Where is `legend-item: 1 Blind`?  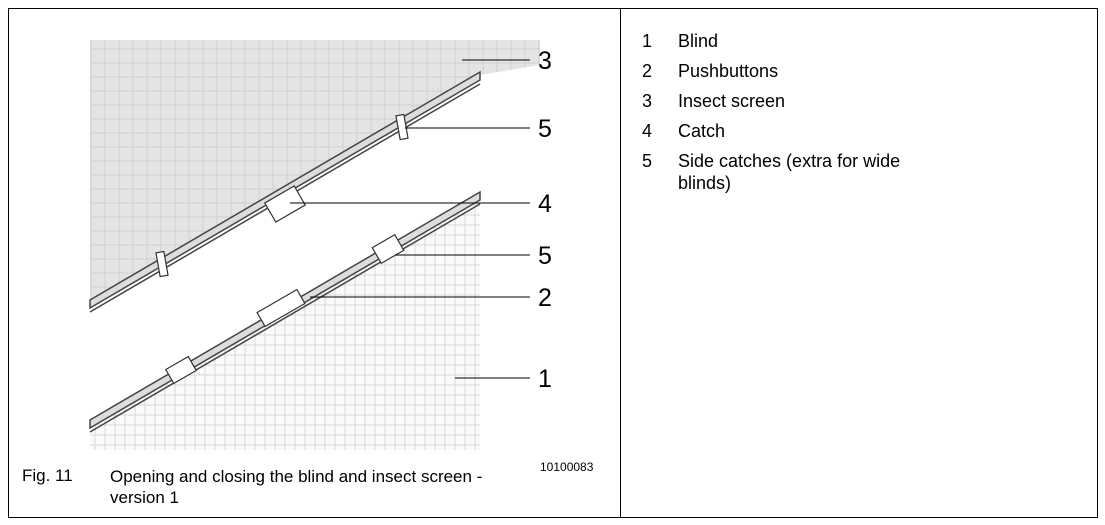 legend-item: 1 Blind is located at coordinates (862, 41).